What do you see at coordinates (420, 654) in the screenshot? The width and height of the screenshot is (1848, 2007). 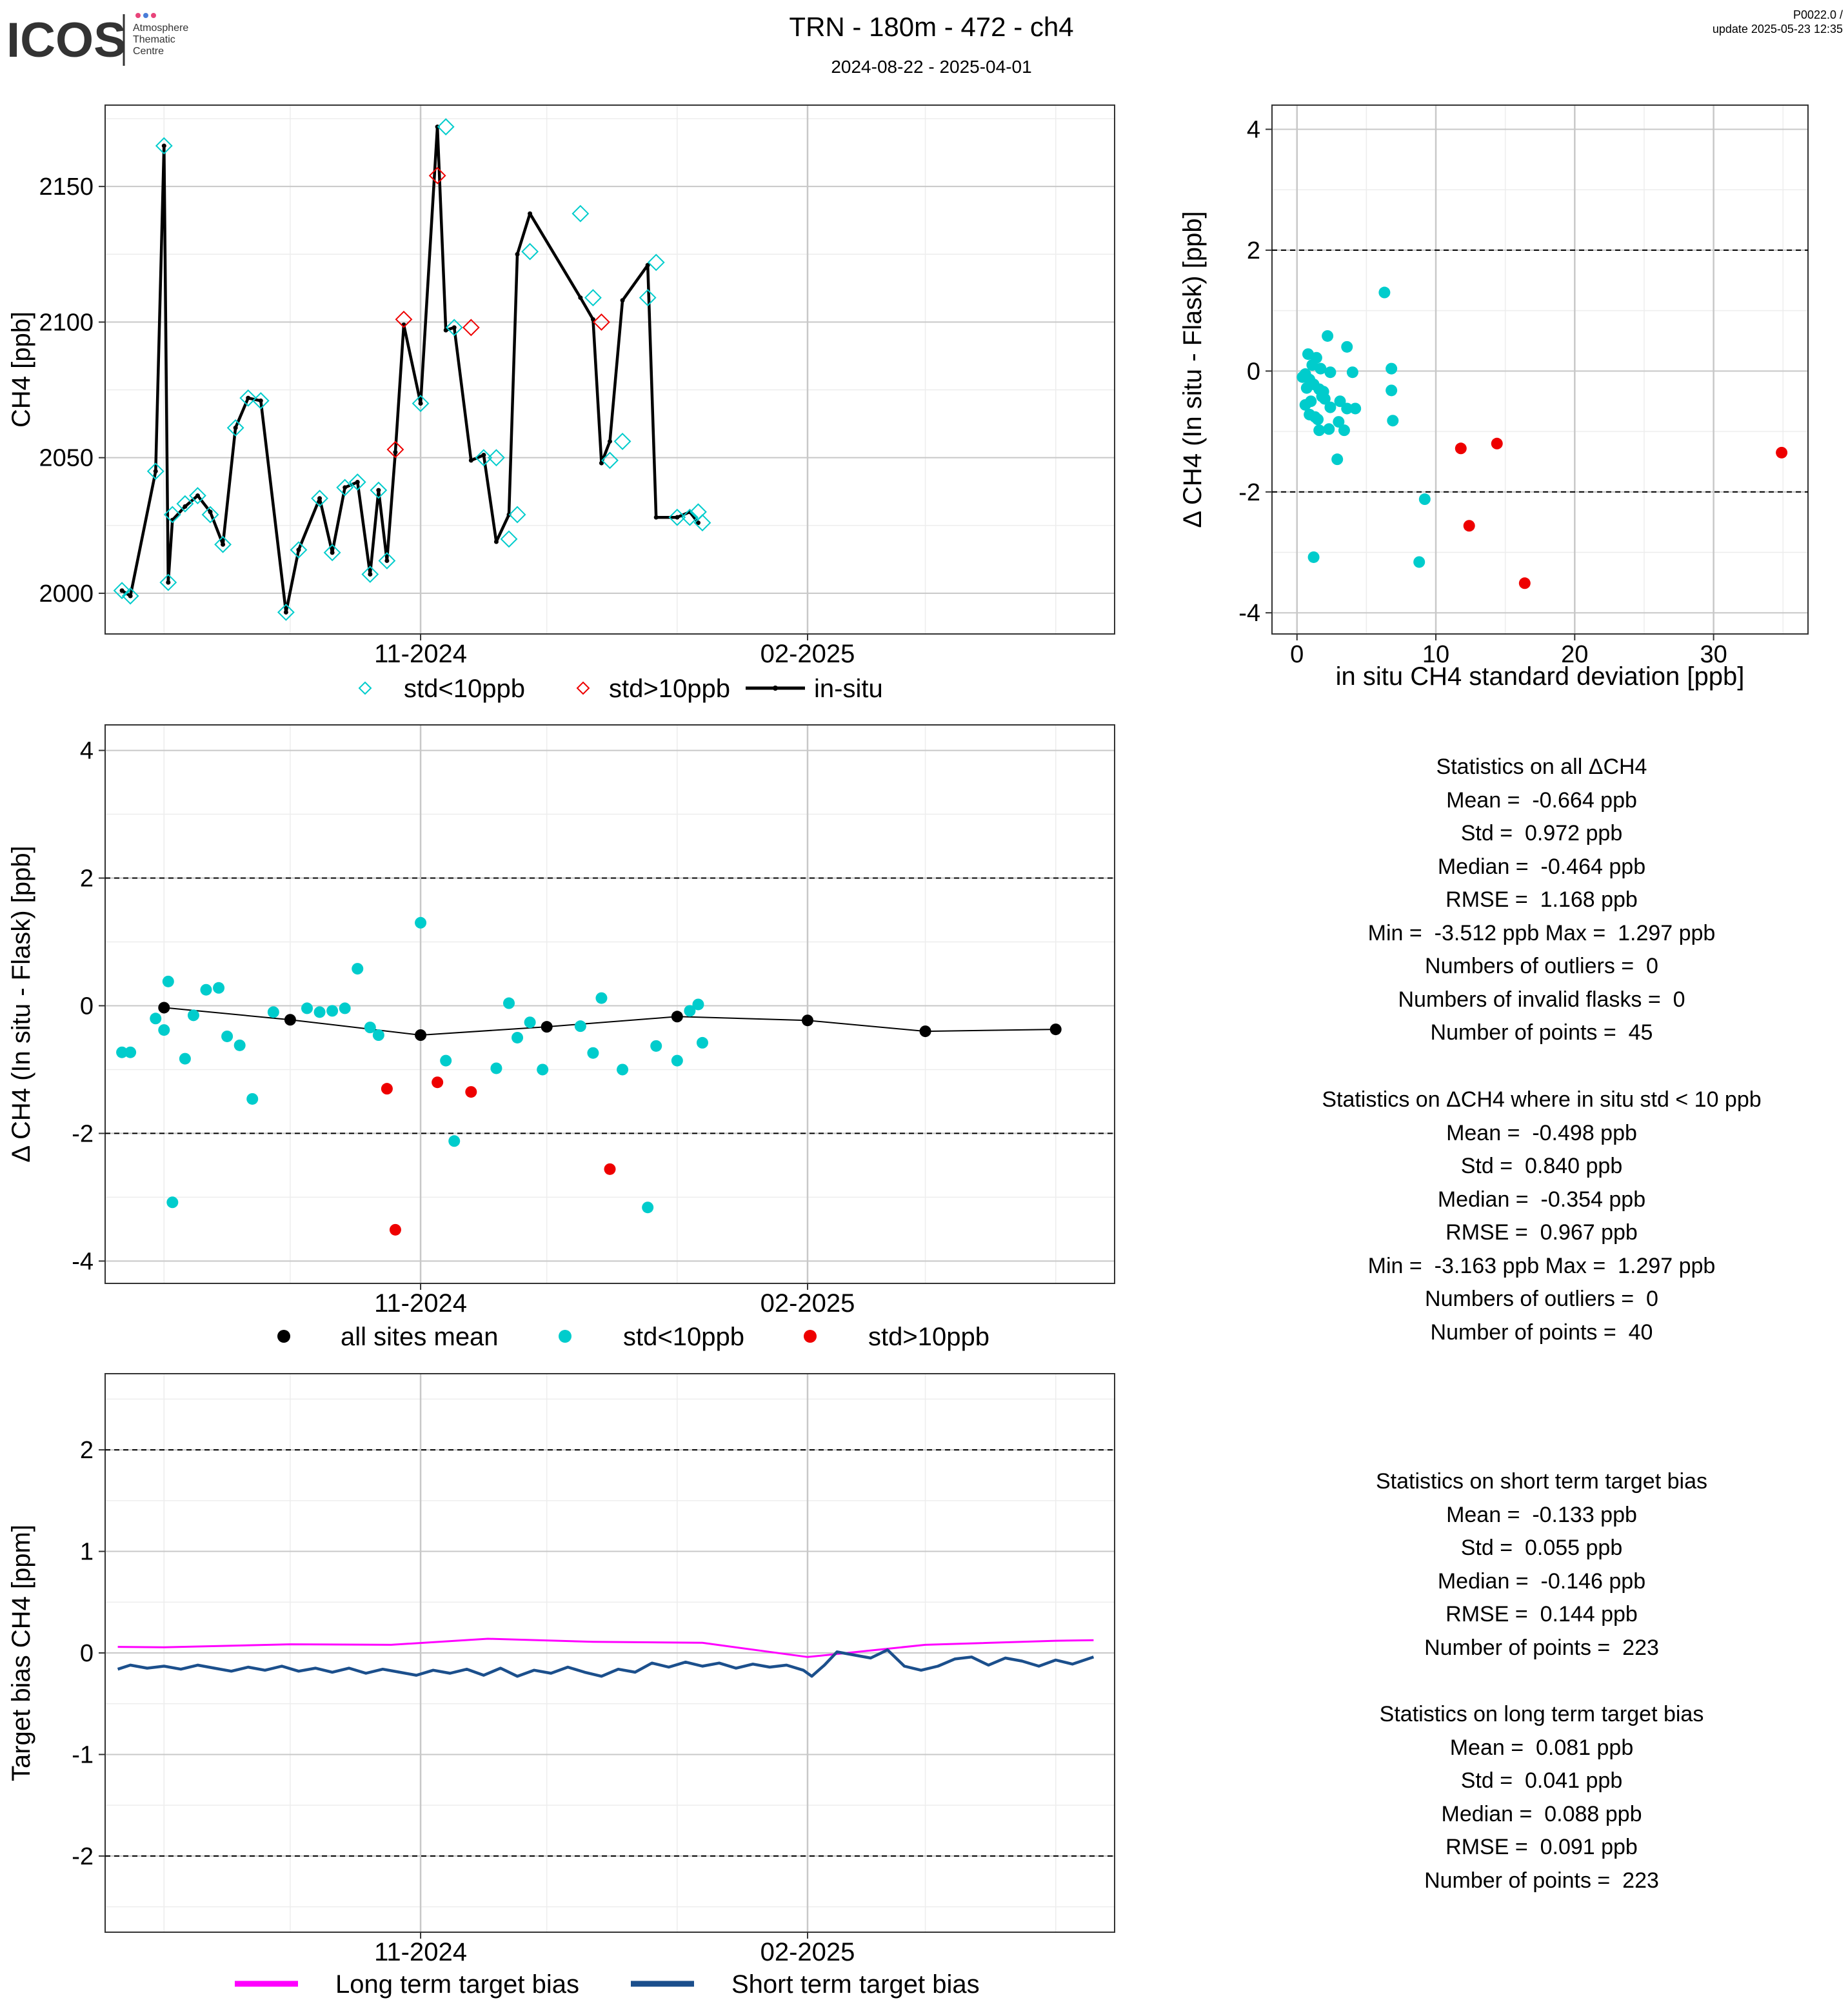 I see `ts-x-label-0: 11-2024` at bounding box center [420, 654].